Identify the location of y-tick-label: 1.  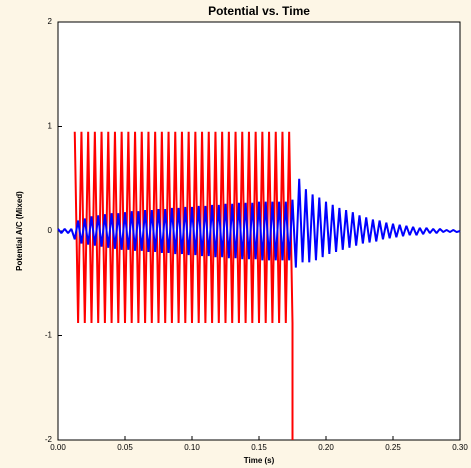
(50, 126).